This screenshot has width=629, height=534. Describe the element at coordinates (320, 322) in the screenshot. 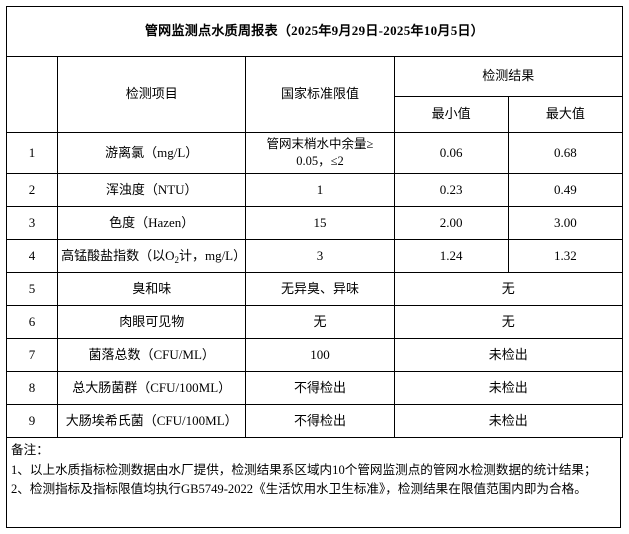

I see `row-standard: 无` at that location.